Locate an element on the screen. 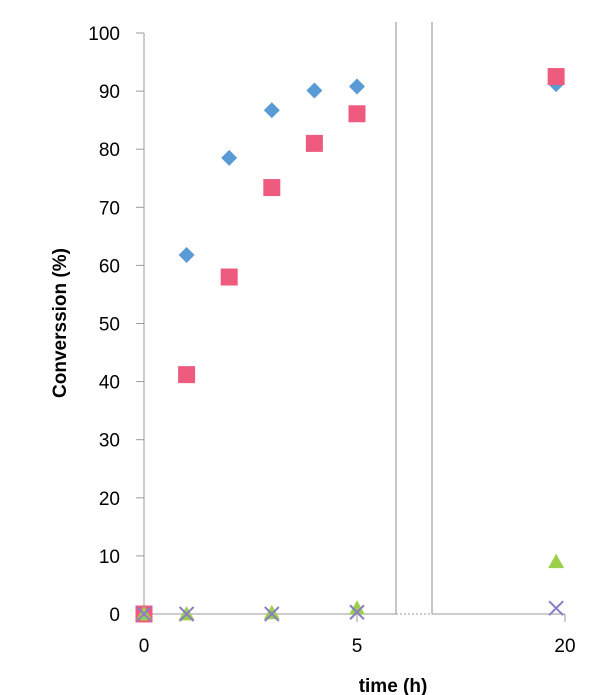  x-tick-labels: 0 5 20 is located at coordinates (357, 646).